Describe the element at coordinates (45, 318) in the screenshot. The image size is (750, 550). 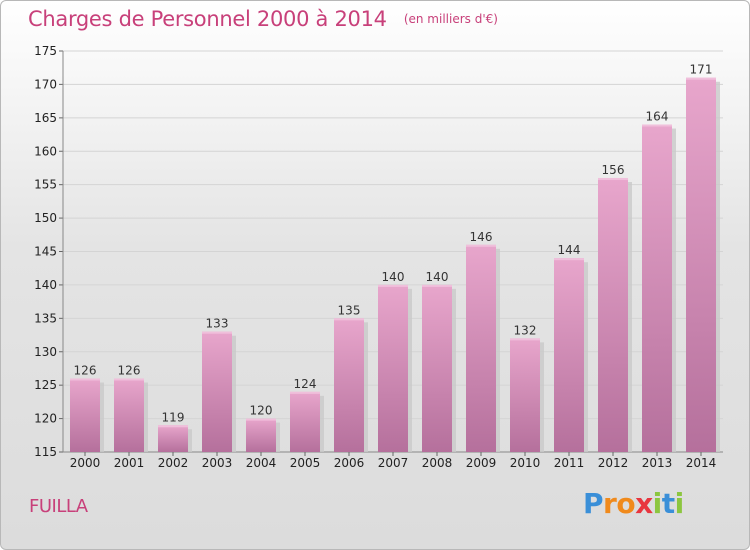
I see `y-tick-label: 135` at that location.